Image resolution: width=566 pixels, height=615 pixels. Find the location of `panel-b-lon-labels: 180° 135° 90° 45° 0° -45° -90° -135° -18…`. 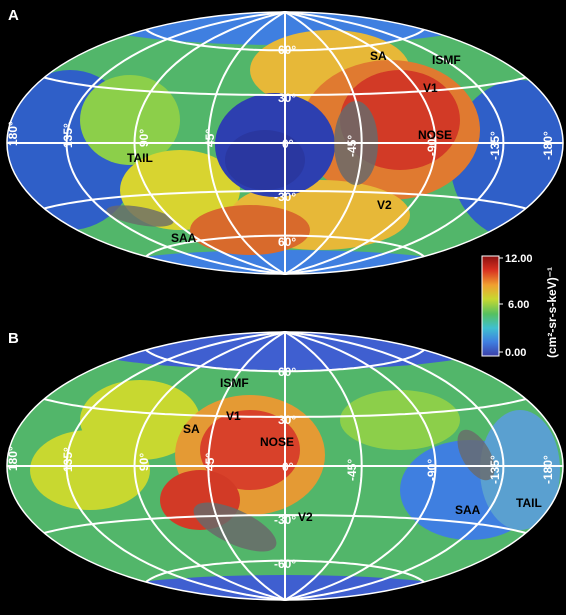

panel-b-lon-labels: 180° 135° 90° 45° 0° -45° -90° -135° -18… is located at coordinates (280, 465).